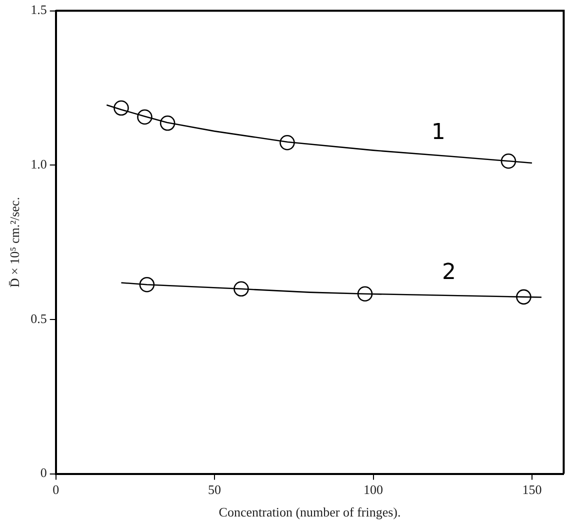 The height and width of the screenshot is (529, 572). What do you see at coordinates (43, 472) in the screenshot?
I see `y-tick-label: 0` at bounding box center [43, 472].